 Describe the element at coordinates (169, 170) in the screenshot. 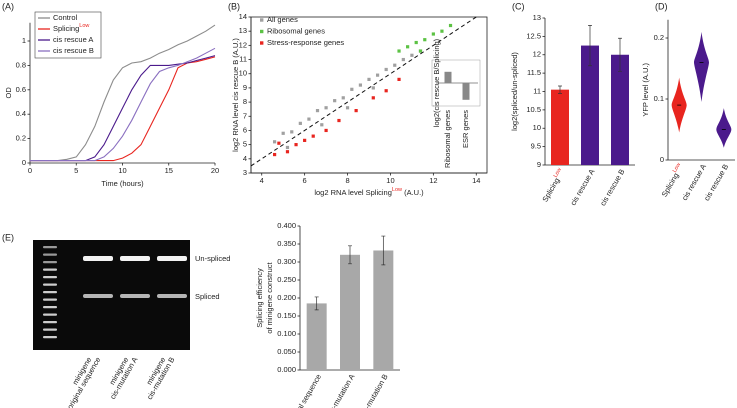

I see `x-tick-label: 15` at that location.